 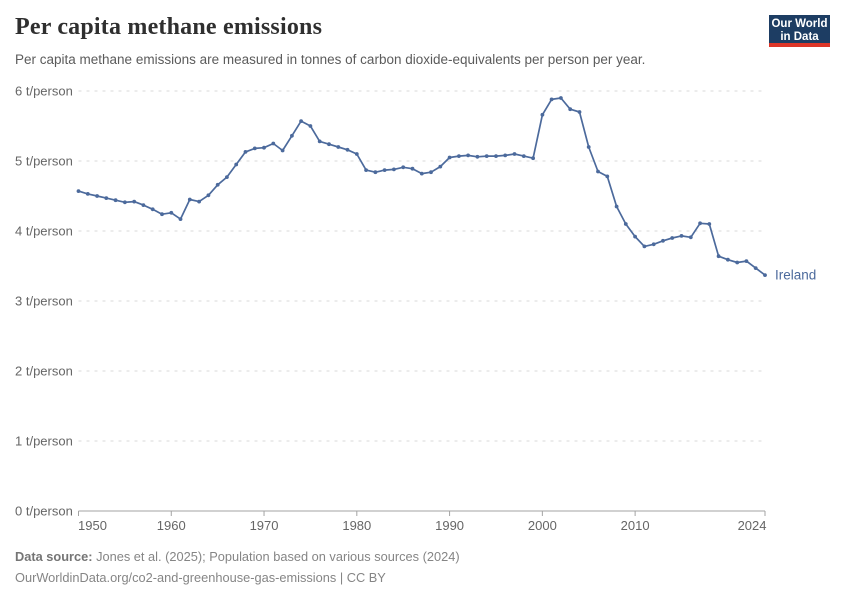 What do you see at coordinates (92, 525) in the screenshot?
I see `x-axis-tick-label: 1950` at bounding box center [92, 525].